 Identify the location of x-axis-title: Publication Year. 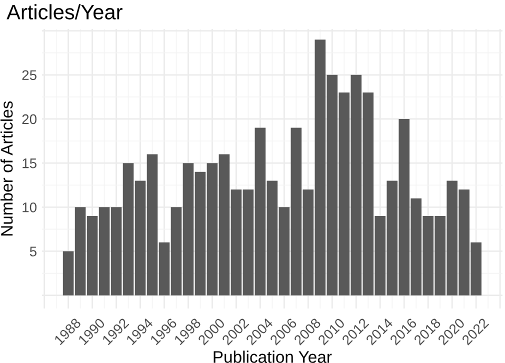
(273, 356).